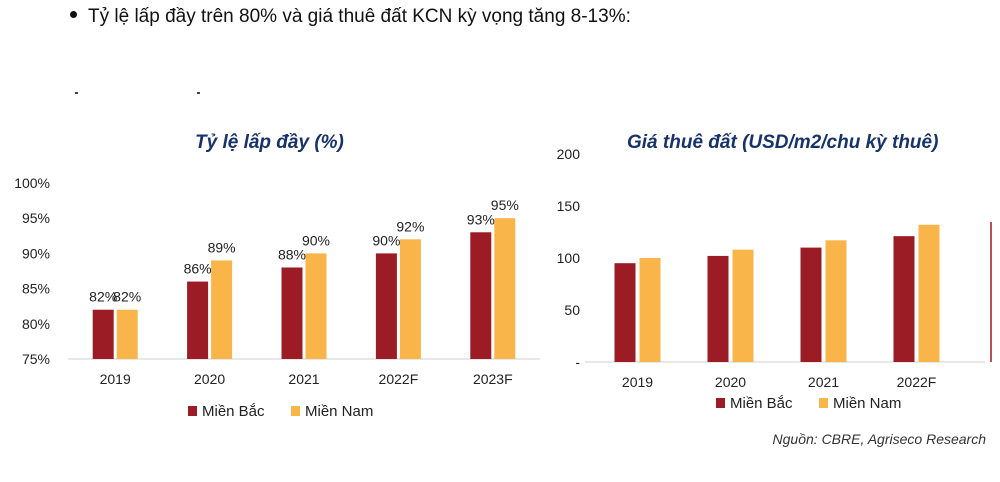 The width and height of the screenshot is (1000, 482). Describe the element at coordinates (823, 382) in the screenshot. I see `chart2-category-label: 2021` at that location.